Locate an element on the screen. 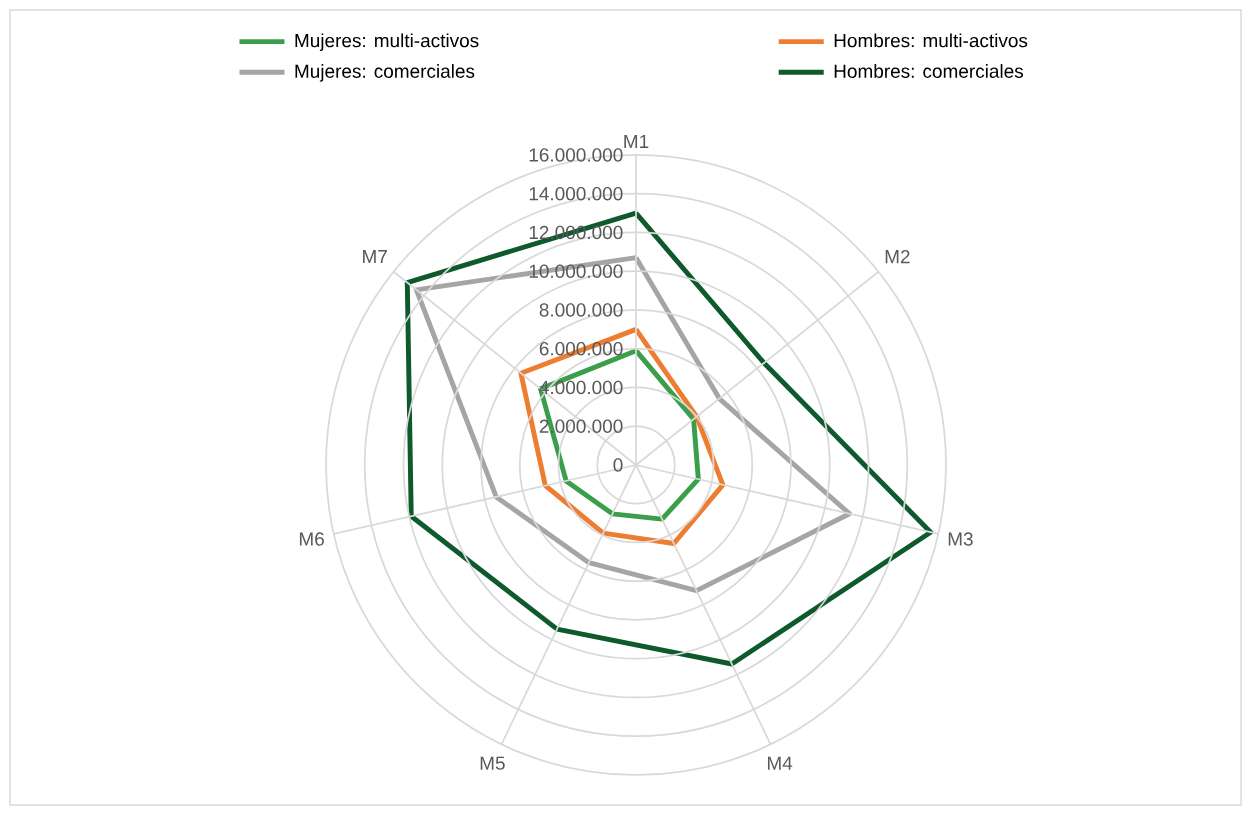 This screenshot has height=815, width=1251. spoke-label: M5 is located at coordinates (492, 763).